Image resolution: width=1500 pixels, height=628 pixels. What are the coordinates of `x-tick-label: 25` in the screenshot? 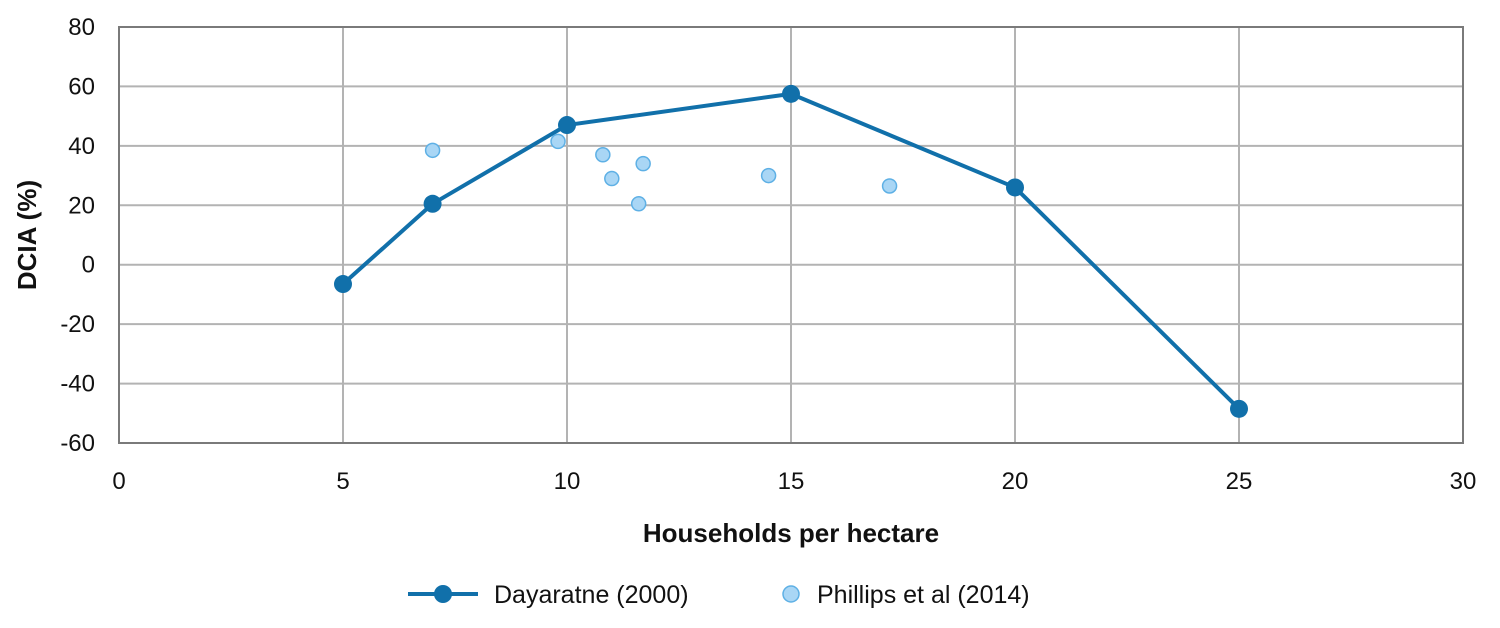 It's located at (1239, 481).